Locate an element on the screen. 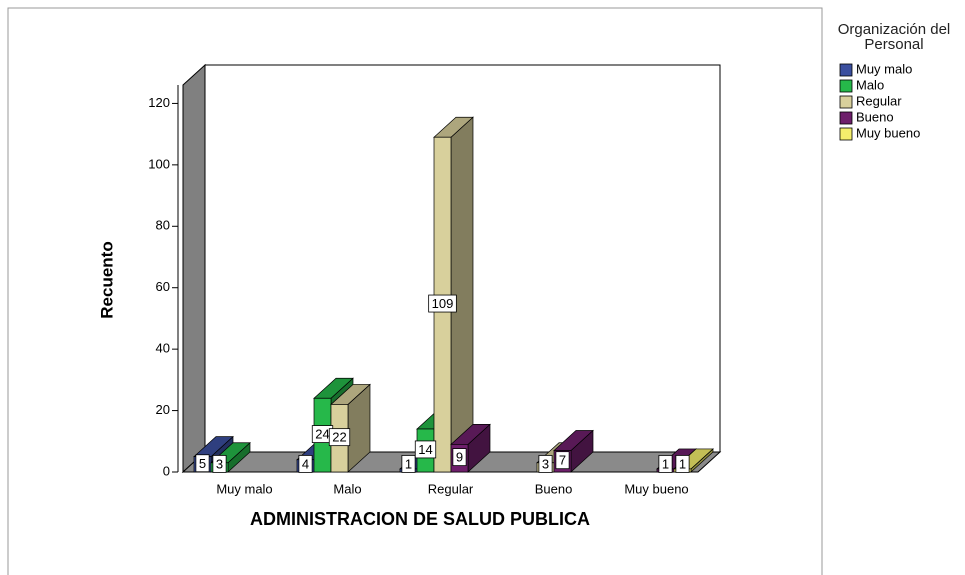 The image size is (965, 575). y-tick-label: 0 is located at coordinates (166, 470).